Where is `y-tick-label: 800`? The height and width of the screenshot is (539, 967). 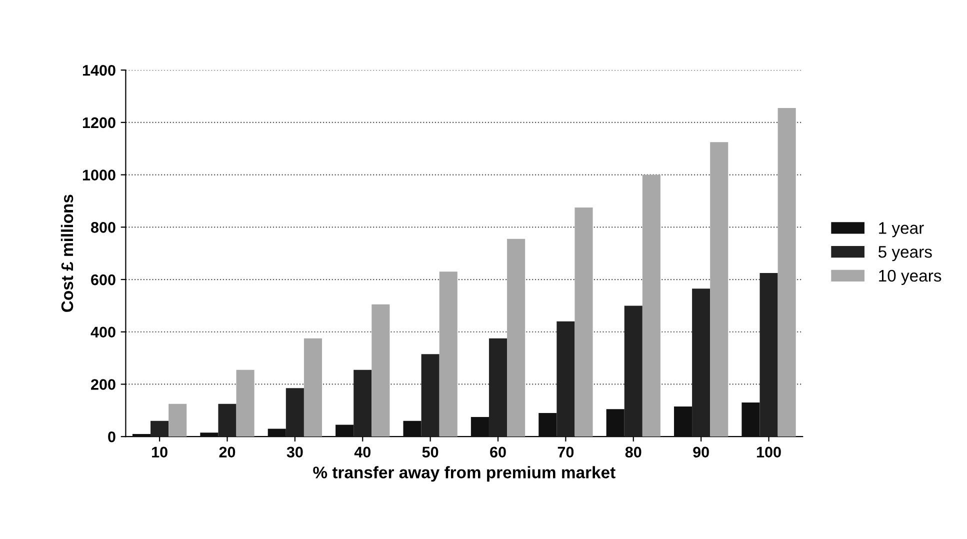
y-tick-label: 800 is located at coordinates (103, 227).